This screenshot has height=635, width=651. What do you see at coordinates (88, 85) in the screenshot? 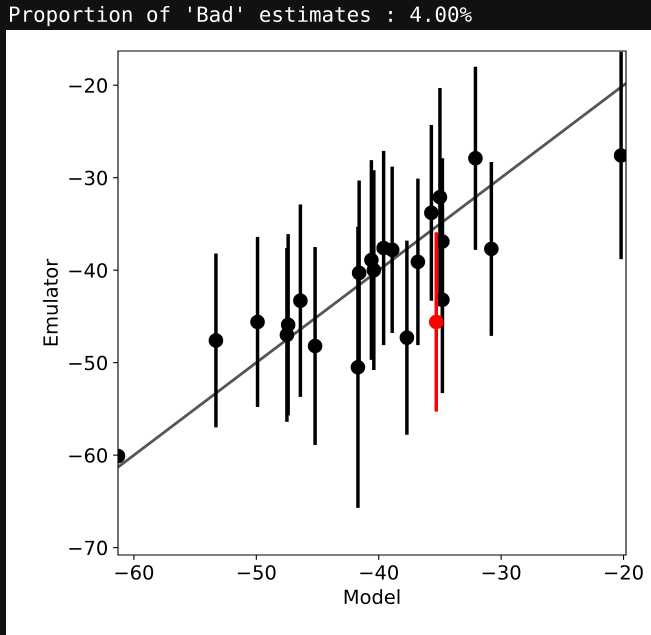
I see `y-tick-label: −20` at bounding box center [88, 85].